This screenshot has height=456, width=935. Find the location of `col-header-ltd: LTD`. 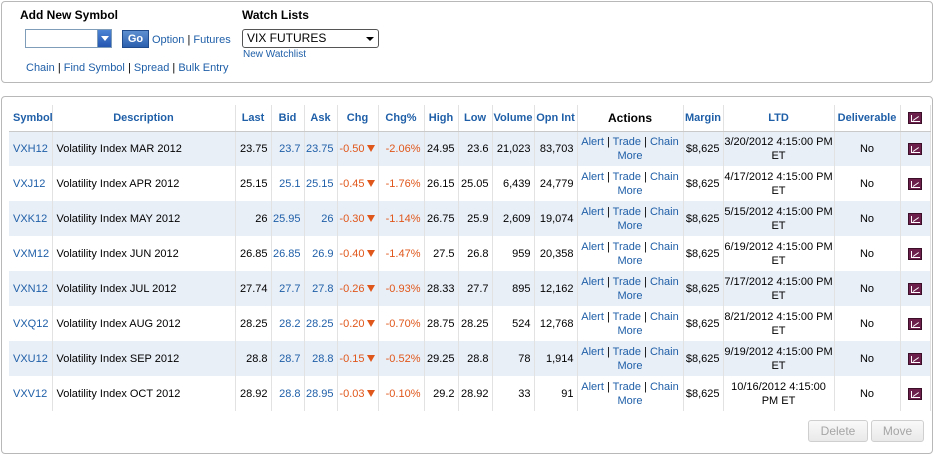

col-header-ltd: LTD is located at coordinates (779, 118).